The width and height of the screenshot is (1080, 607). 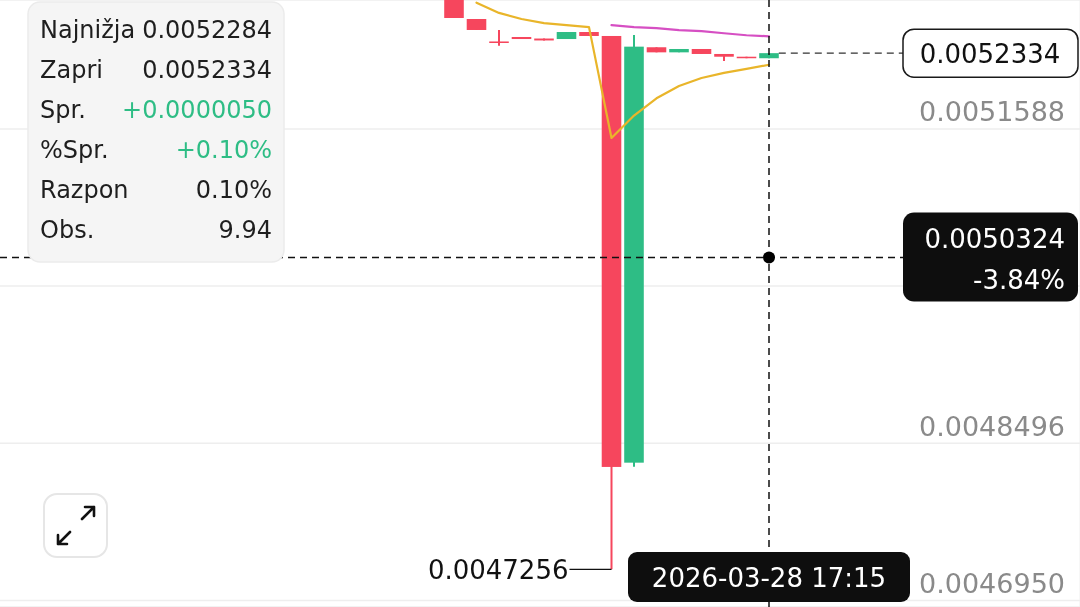 I want to click on text: +0.0000050, so click(x=197, y=110).